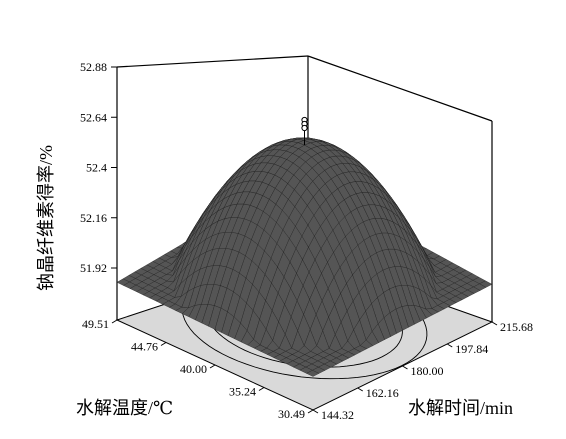  What do you see at coordinates (304, 128) in the screenshot?
I see `design-point` at bounding box center [304, 128].